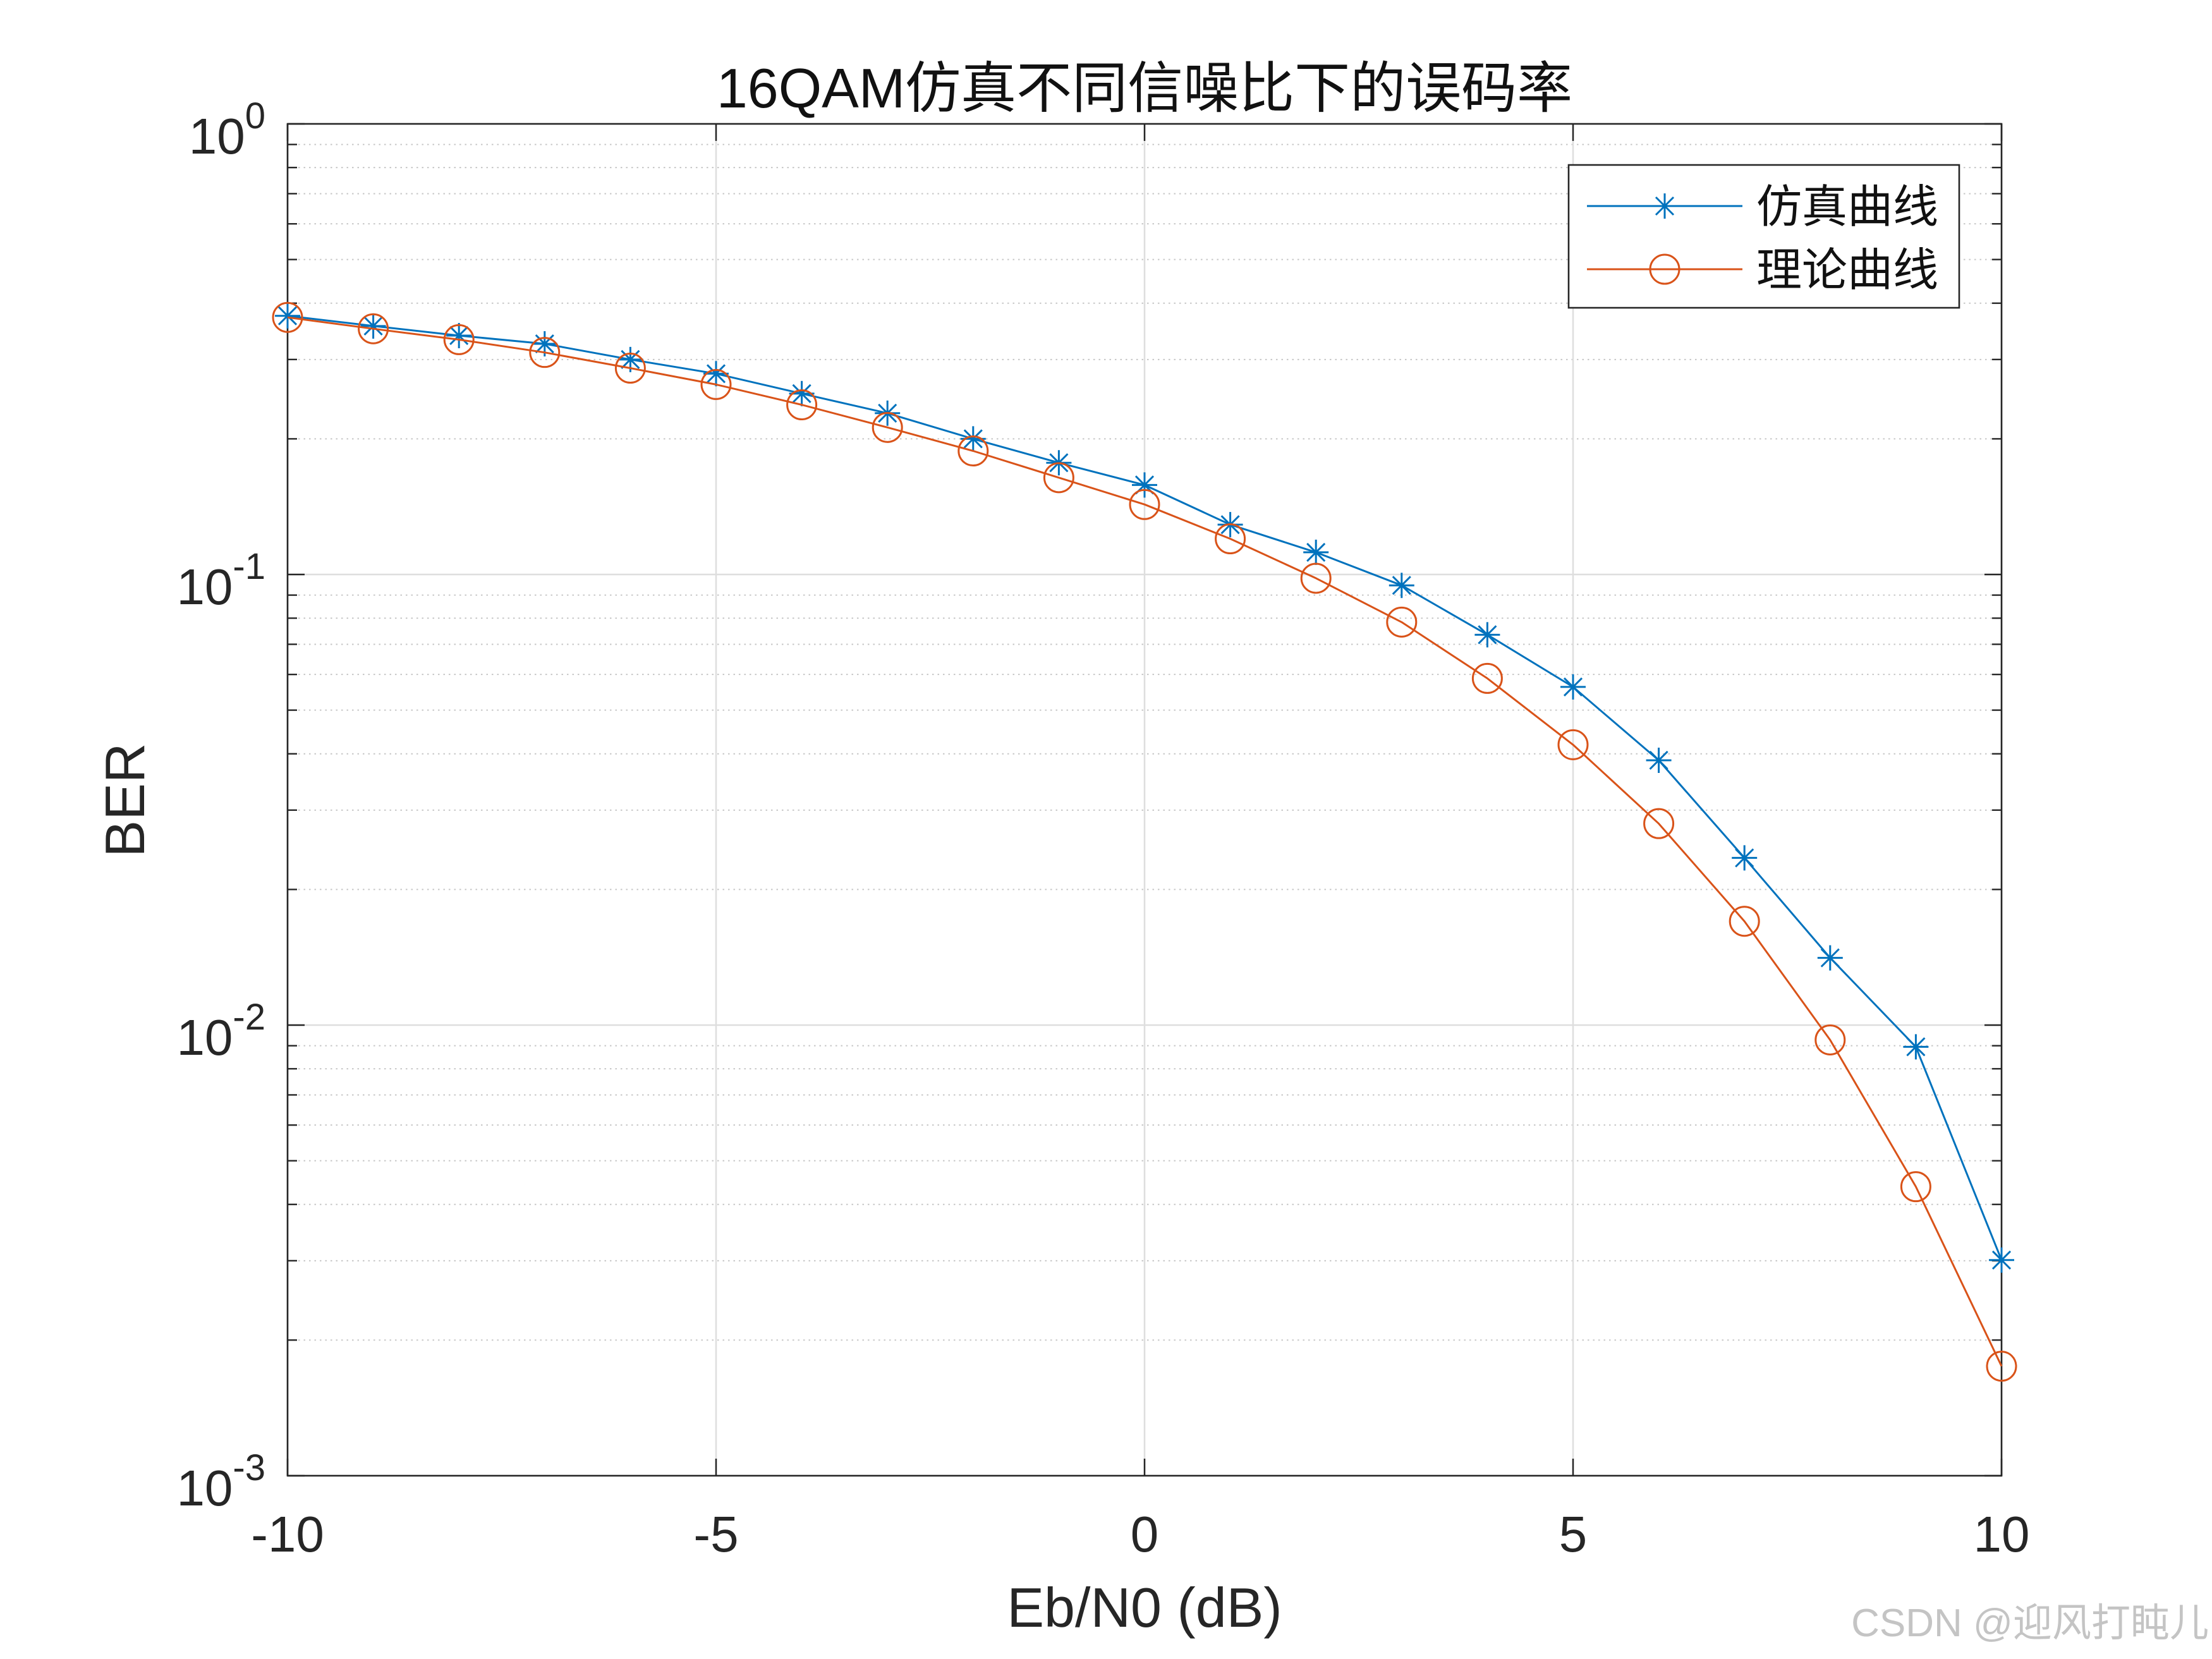  I want to click on x-tick-label: -10, so click(287, 1534).